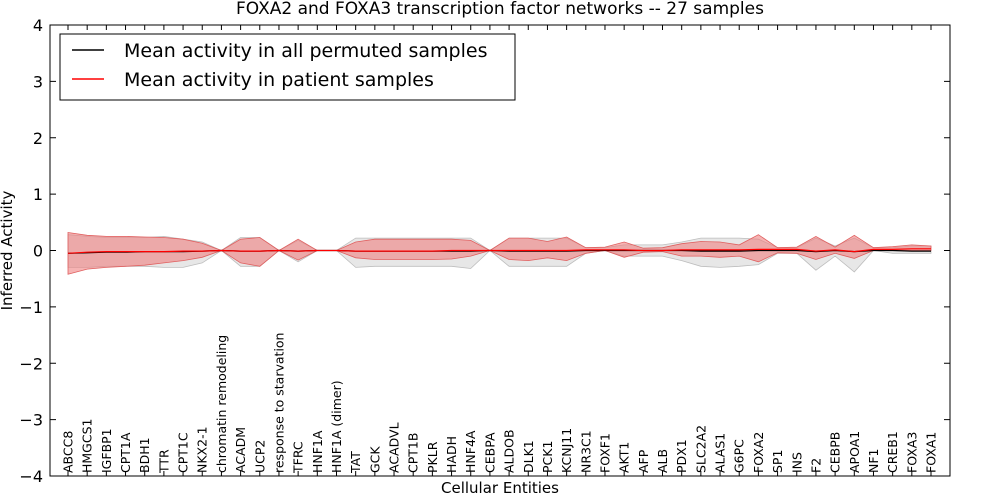 This screenshot has height=500, width=1000. What do you see at coordinates (279, 403) in the screenshot?
I see `x-tick-label: response to starvation` at bounding box center [279, 403].